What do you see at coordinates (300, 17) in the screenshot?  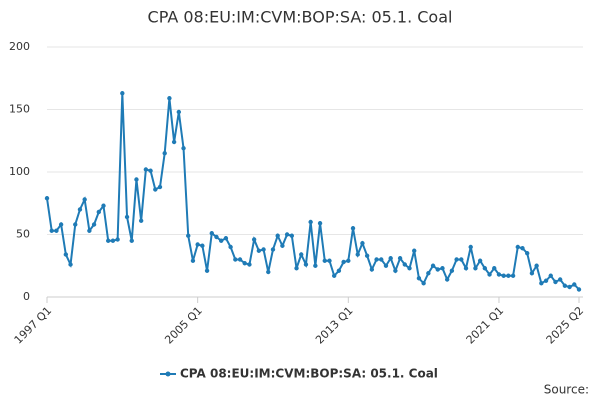 I see `chart-title: CPA 08:EU:IM:CVM:BOP:SA: 05.1. Coal` at bounding box center [300, 17].